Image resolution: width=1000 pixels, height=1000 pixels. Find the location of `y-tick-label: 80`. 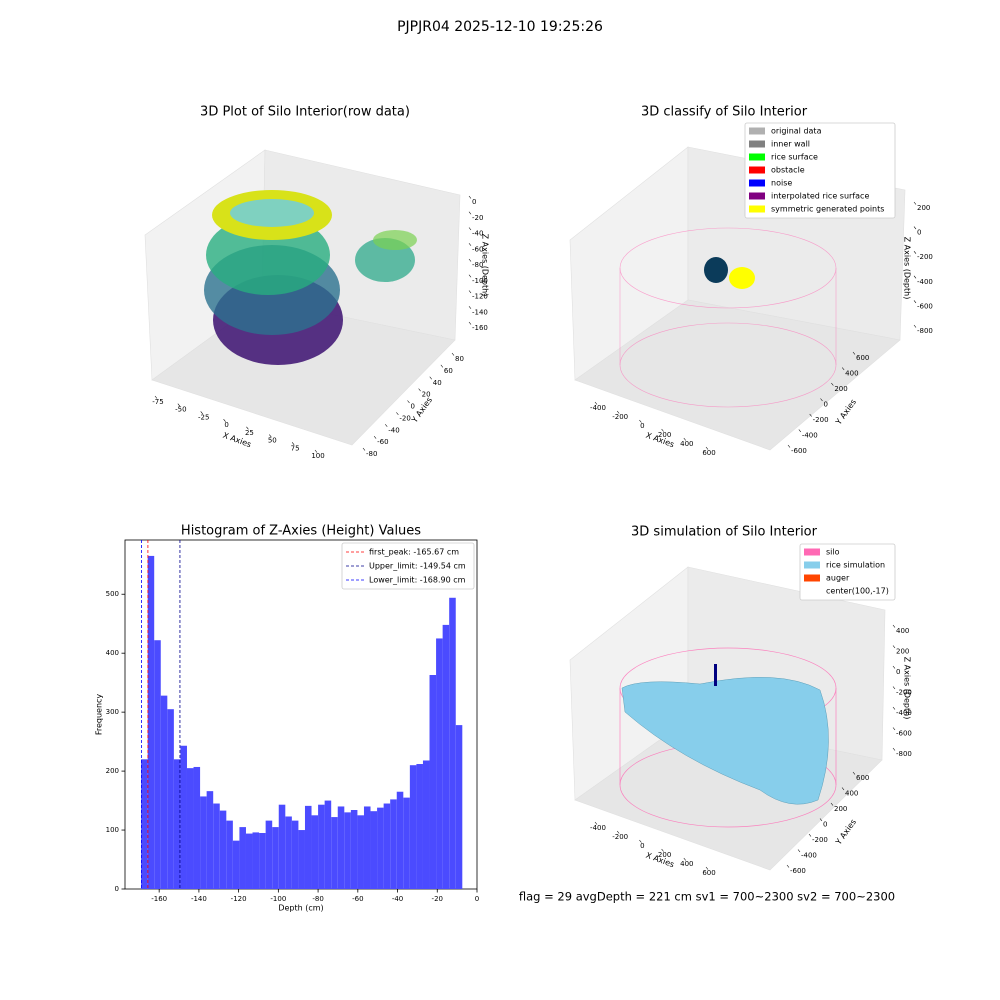

y-tick-label: 80 is located at coordinates (459, 359).